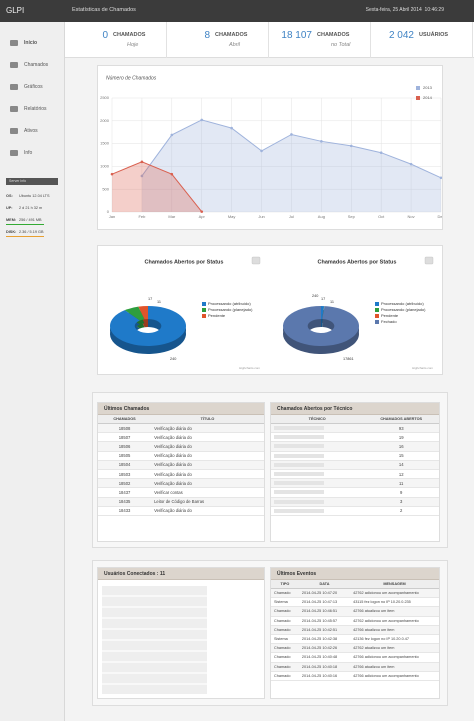 This screenshot has width=474, height=721. I want to click on menu-item: Ativos, so click(24, 131).